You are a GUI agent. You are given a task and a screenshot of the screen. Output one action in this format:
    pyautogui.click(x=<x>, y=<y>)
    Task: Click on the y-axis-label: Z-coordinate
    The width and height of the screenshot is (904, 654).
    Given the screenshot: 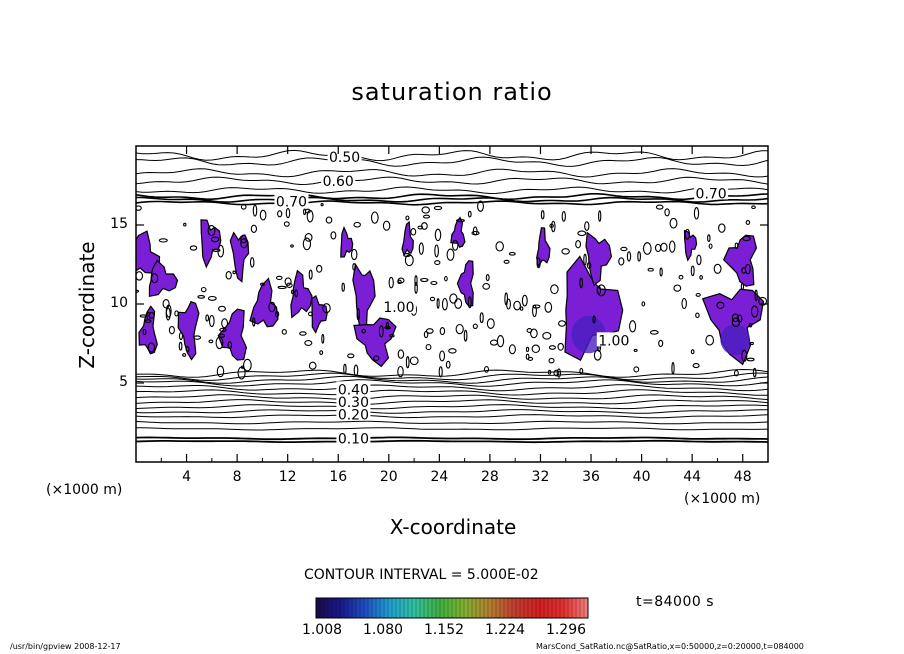 What is the action you would take?
    pyautogui.click(x=87, y=305)
    